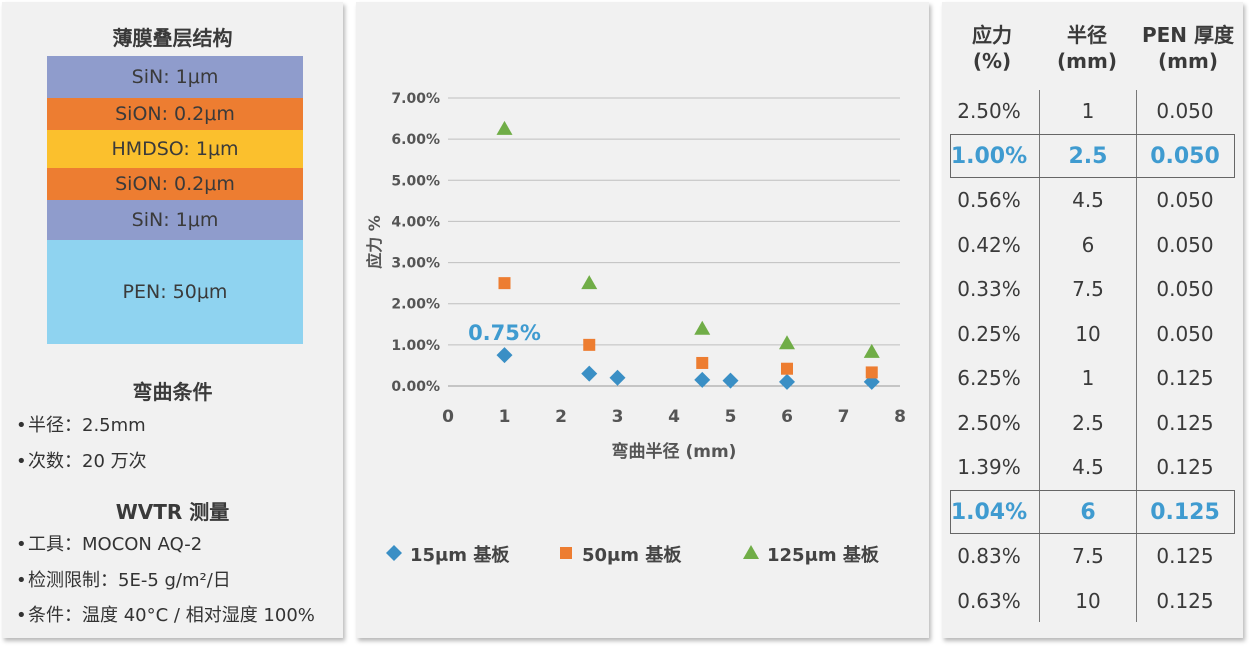  I want to click on x-tick-label: 5, so click(731, 417).